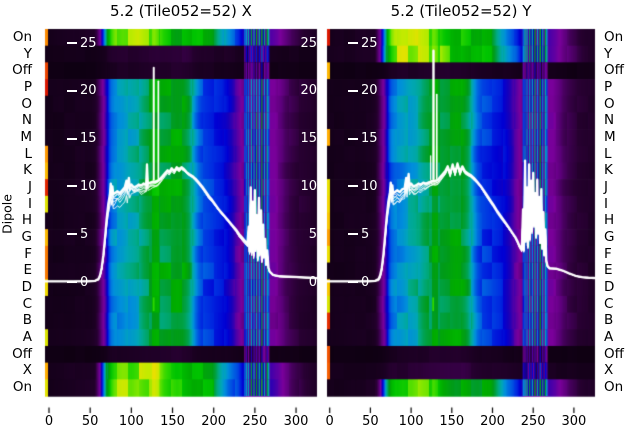 This screenshot has height=440, width=640. Describe the element at coordinates (609, 120) in the screenshot. I see `row-label-right-N-5: N` at that location.